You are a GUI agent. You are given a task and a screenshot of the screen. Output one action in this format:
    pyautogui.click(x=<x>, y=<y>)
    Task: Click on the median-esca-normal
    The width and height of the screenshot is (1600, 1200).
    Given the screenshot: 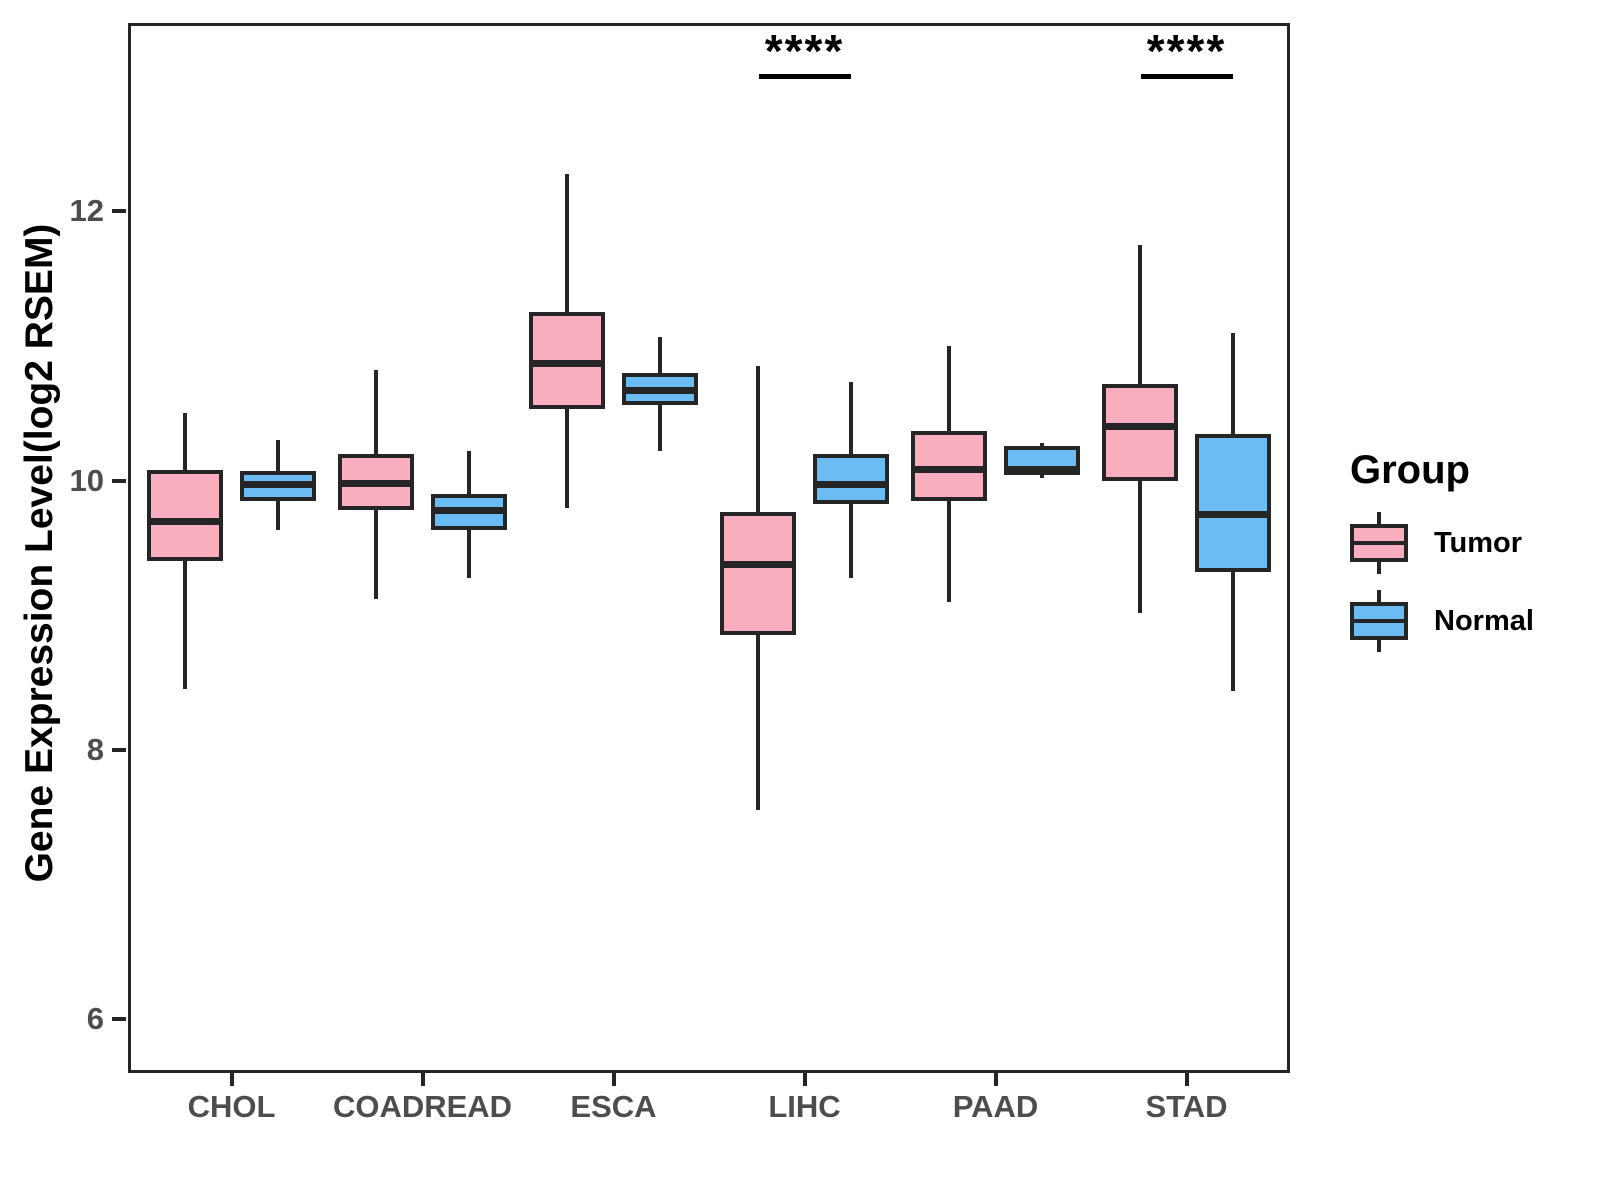 What is the action you would take?
    pyautogui.click(x=660, y=390)
    